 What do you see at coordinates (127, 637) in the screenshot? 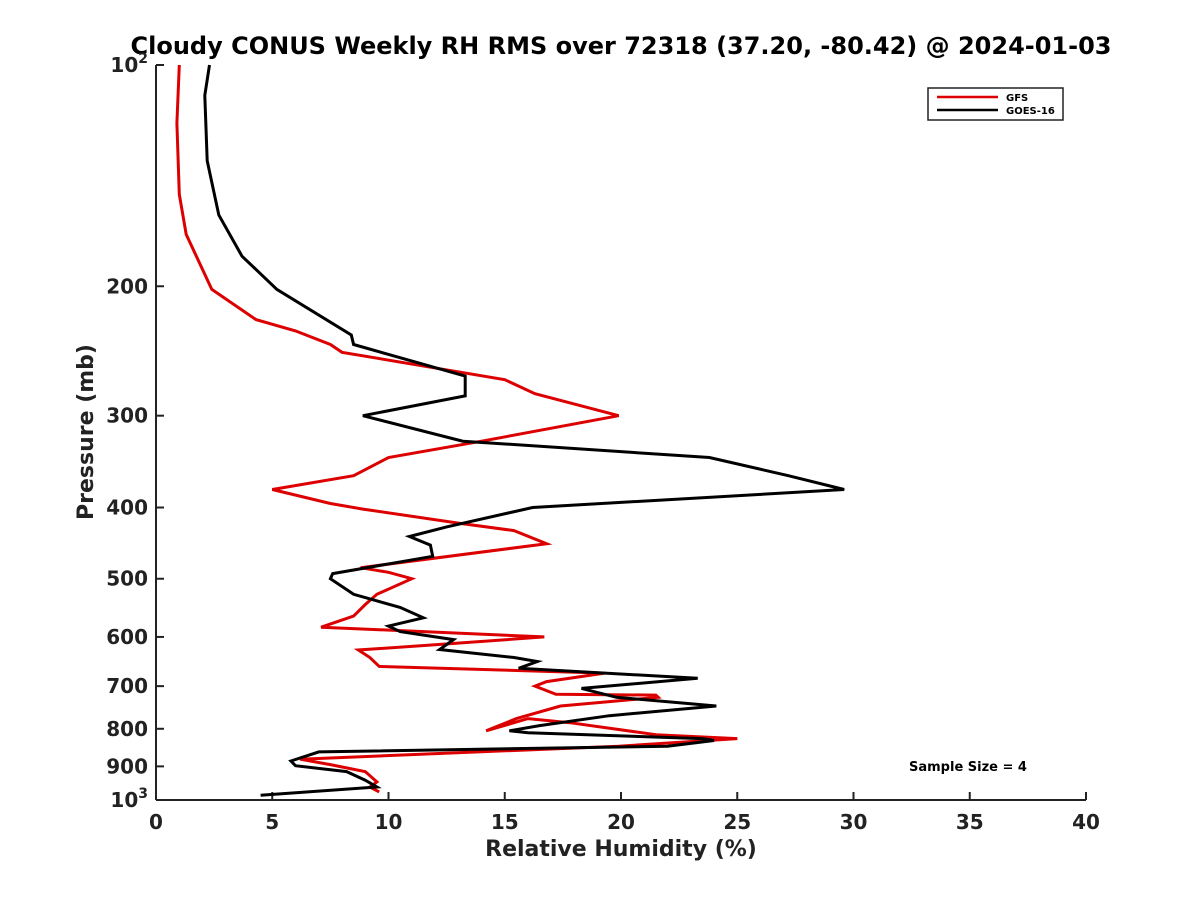
I see `y-tick-label: 600` at bounding box center [127, 637].